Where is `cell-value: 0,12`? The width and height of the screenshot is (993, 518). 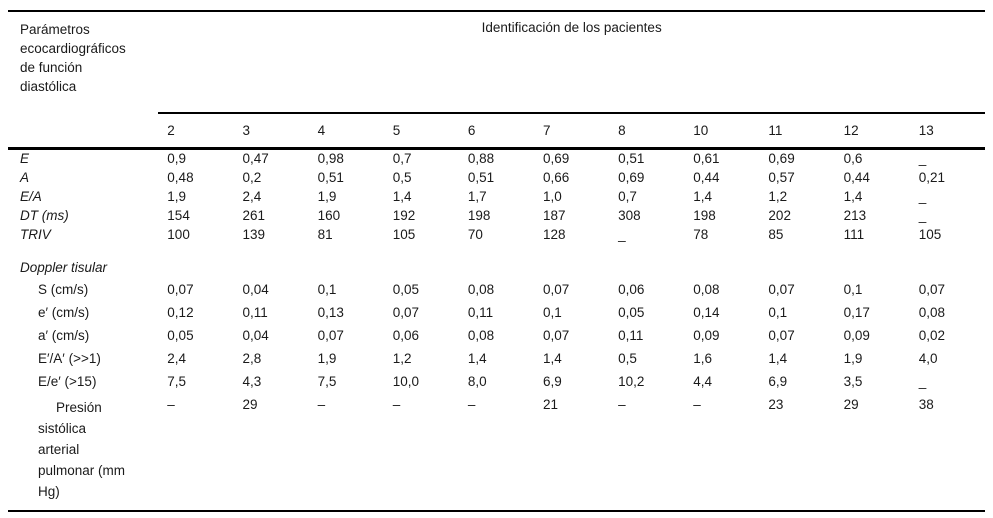
cell-value: 0,12 is located at coordinates (180, 312).